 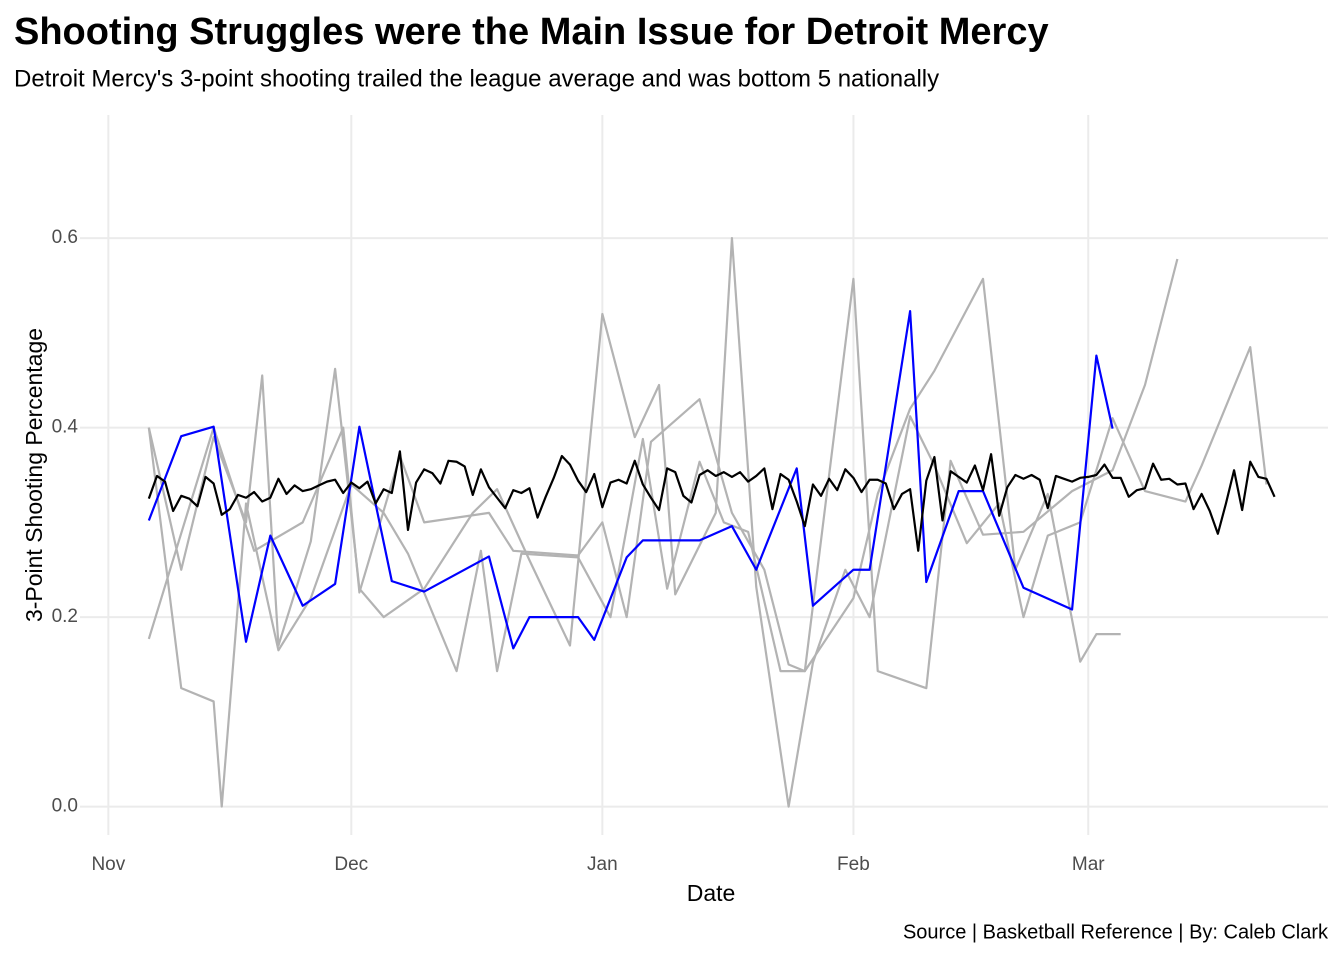 What do you see at coordinates (108, 864) in the screenshot?
I see `x-tick-label: Nov` at bounding box center [108, 864].